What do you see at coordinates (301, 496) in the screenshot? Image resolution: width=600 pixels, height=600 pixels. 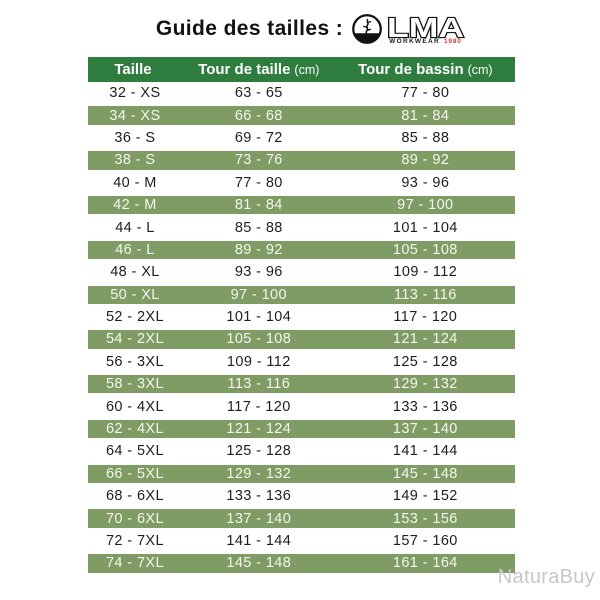 I see `table-row: 68 - 6XL 133 - 136 149 - 152` at bounding box center [301, 496].